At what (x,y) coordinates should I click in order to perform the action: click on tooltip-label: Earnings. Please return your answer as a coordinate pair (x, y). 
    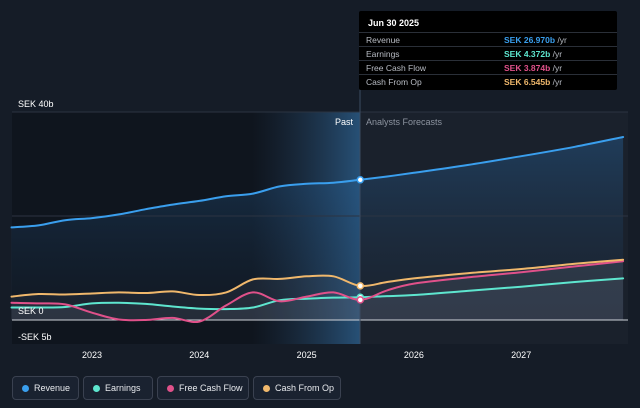
    Looking at the image, I should click on (383, 54).